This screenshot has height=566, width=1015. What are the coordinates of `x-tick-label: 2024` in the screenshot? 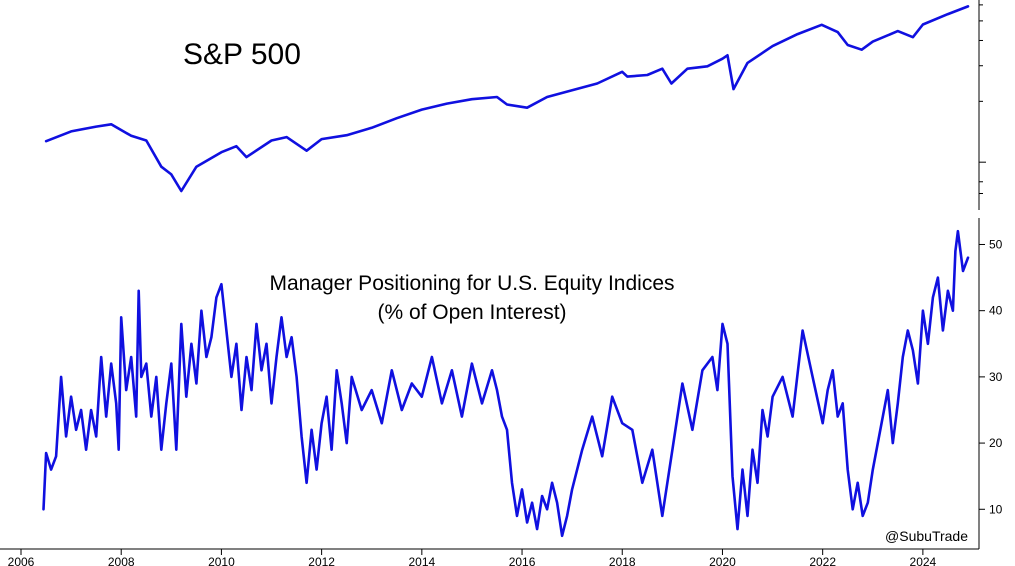 It's located at (923, 560).